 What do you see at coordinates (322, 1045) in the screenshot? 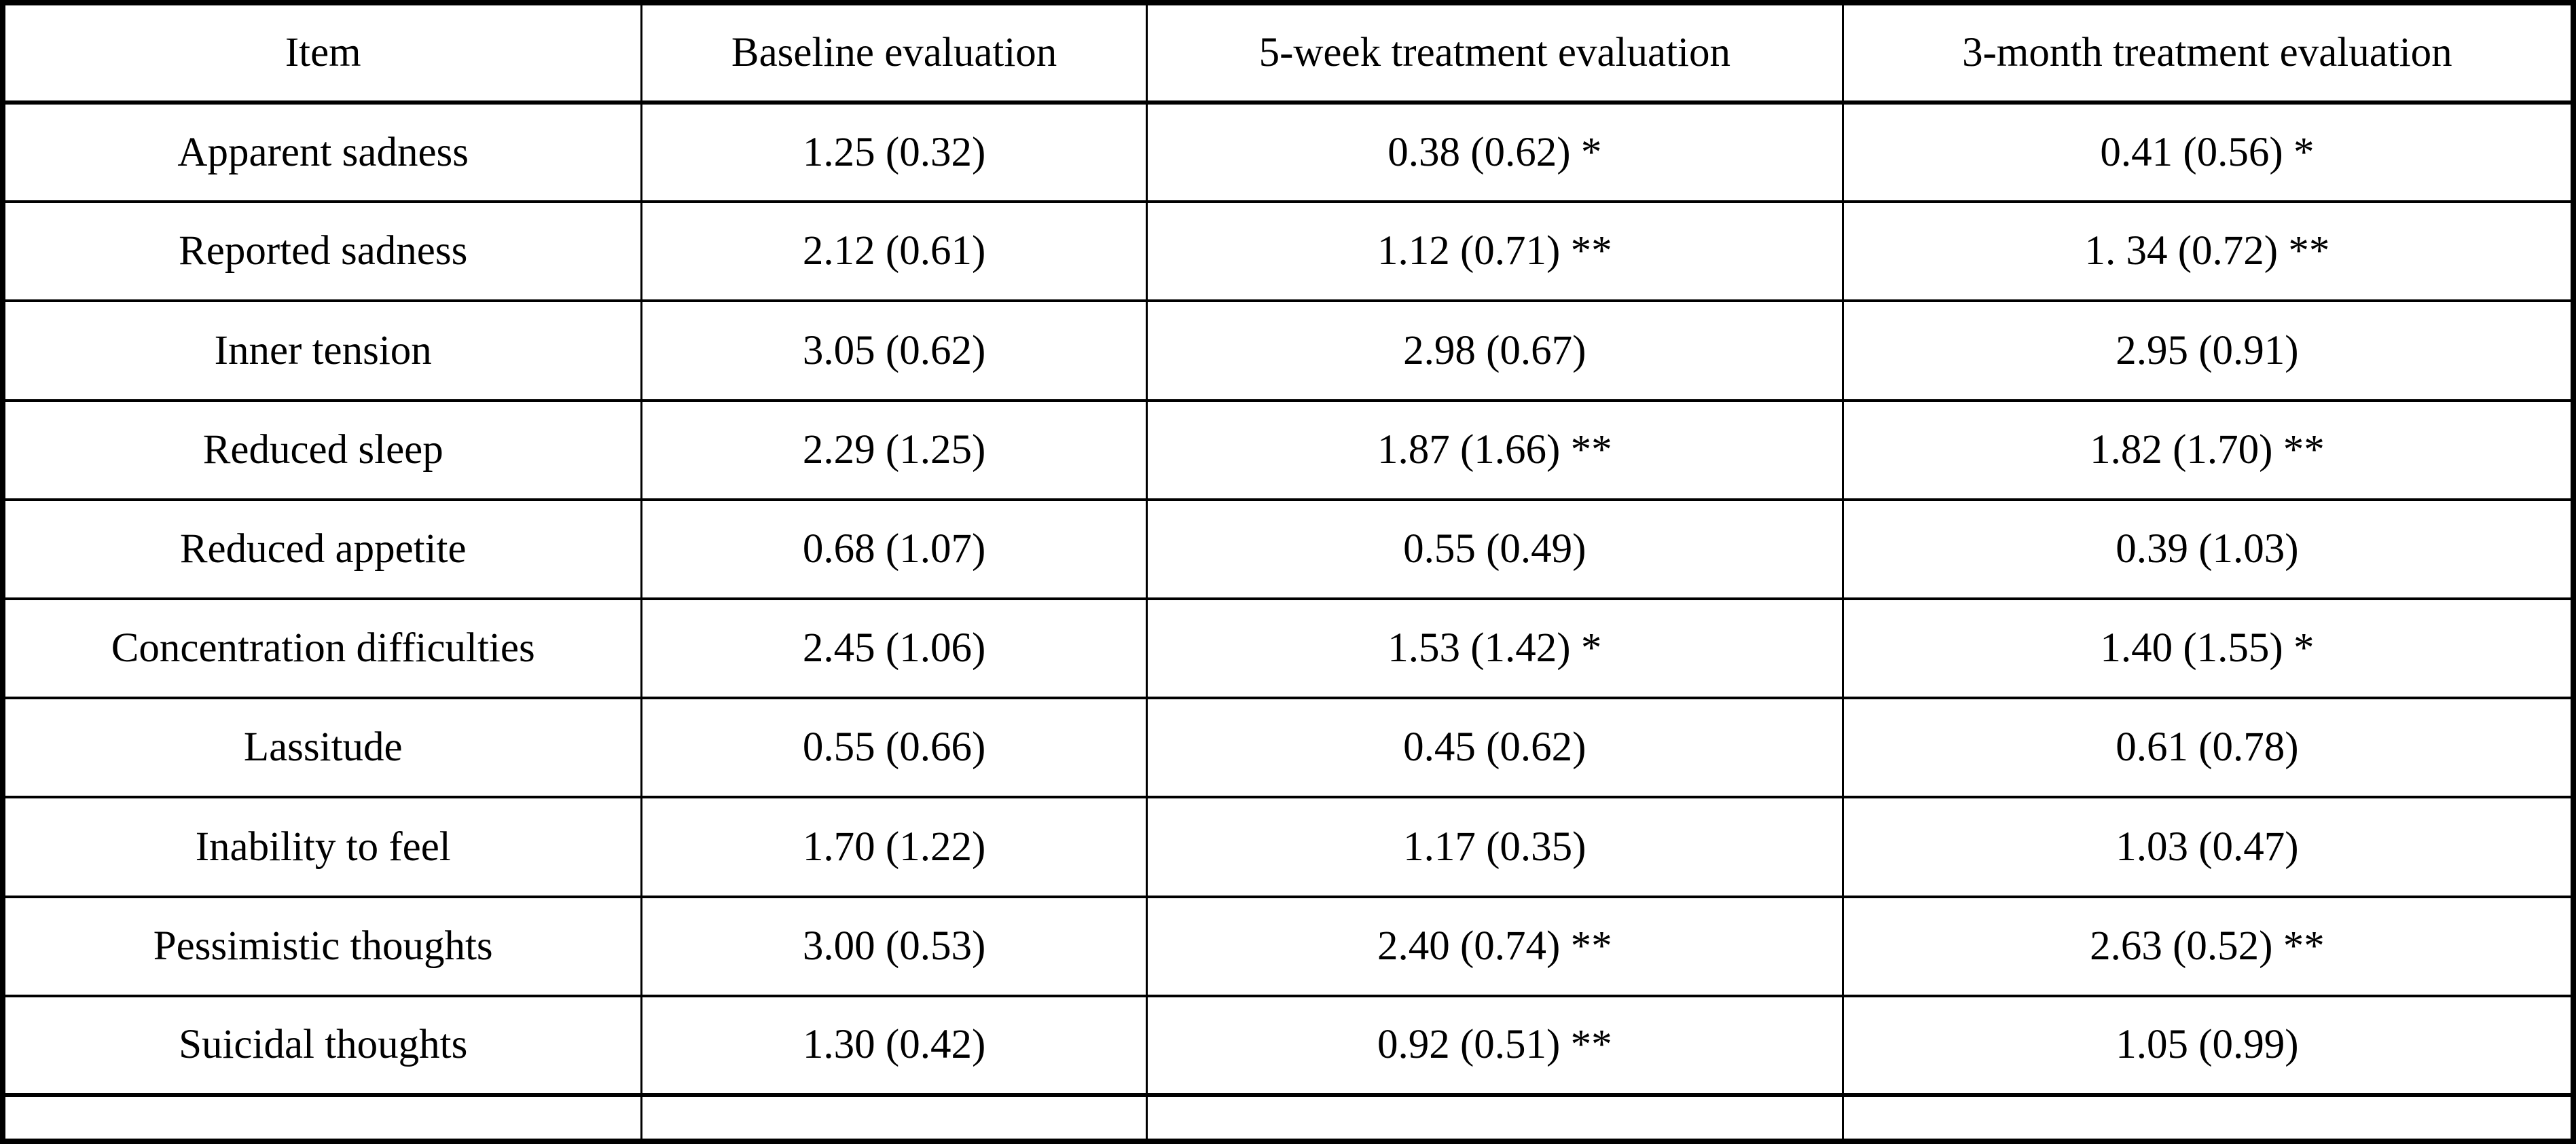
I see `item-cell: Suicidal thoughts` at bounding box center [322, 1045].